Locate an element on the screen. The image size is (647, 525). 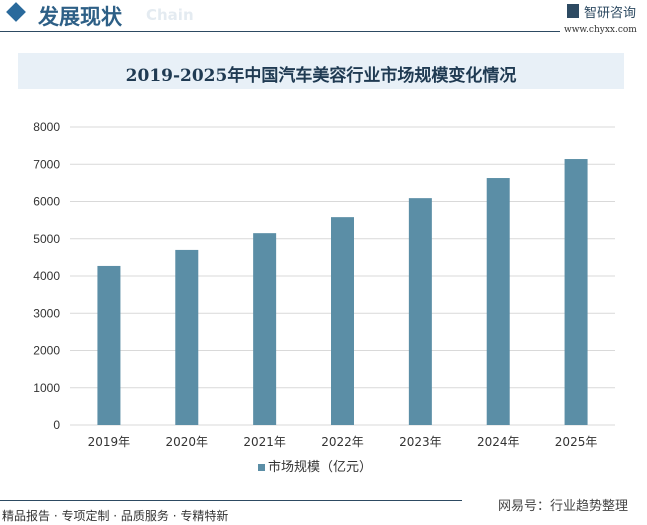
chart-title-band: 2019-2025年中国汽车美容行业市场规模变化情况 is located at coordinates (321, 71).